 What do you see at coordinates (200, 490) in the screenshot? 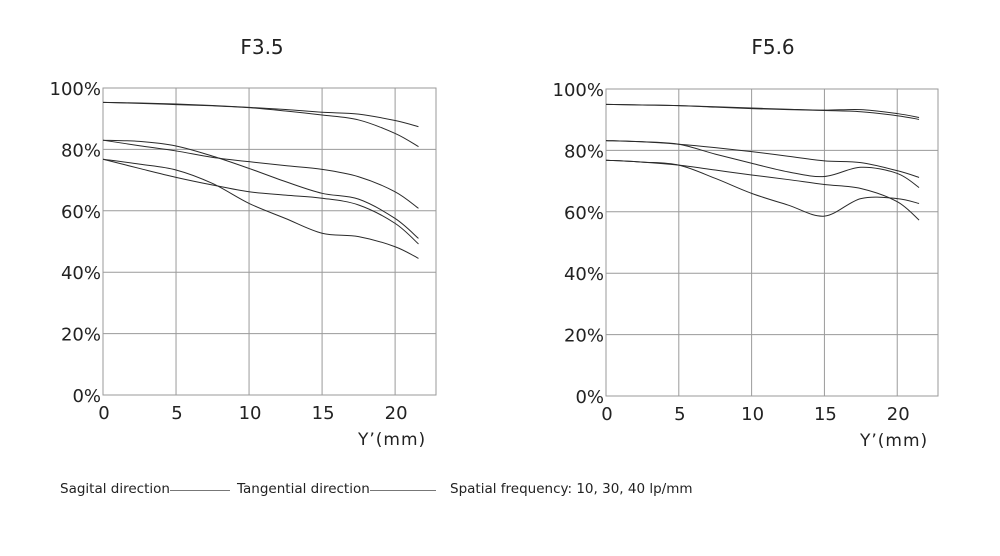
I see `legend-sagital-line` at bounding box center [200, 490].